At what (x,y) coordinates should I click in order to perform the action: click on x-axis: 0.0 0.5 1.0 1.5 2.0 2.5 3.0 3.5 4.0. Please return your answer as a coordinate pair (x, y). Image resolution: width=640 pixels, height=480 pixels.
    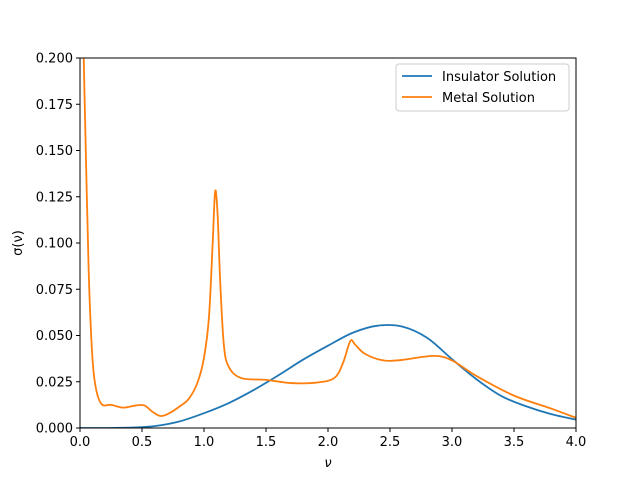
    Looking at the image, I should click on (328, 439).